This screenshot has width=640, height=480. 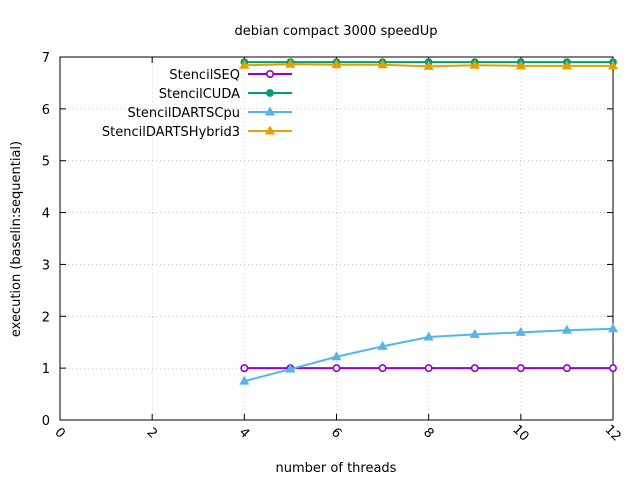 What do you see at coordinates (429, 354) in the screenshot?
I see `series-StencilDARTSCpu` at bounding box center [429, 354].